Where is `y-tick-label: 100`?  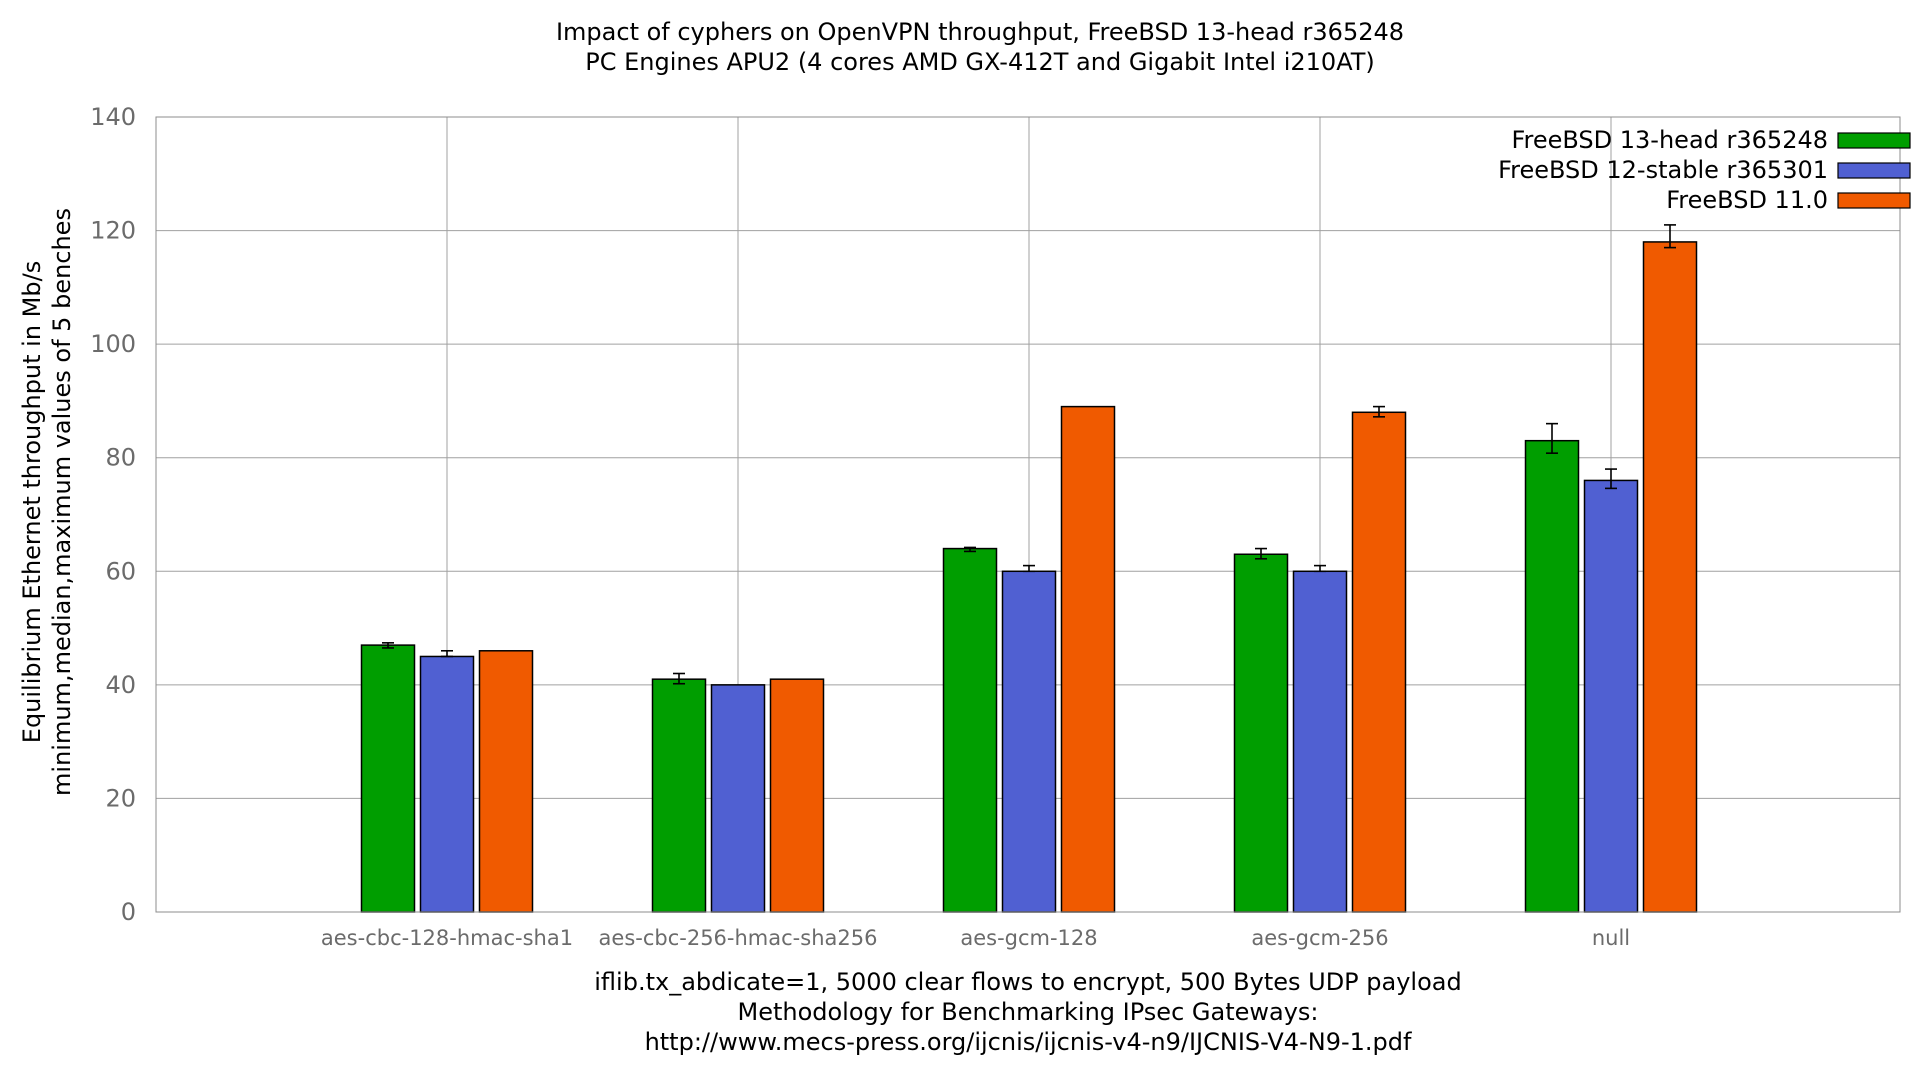
y-tick-label: 100 is located at coordinates (113, 344).